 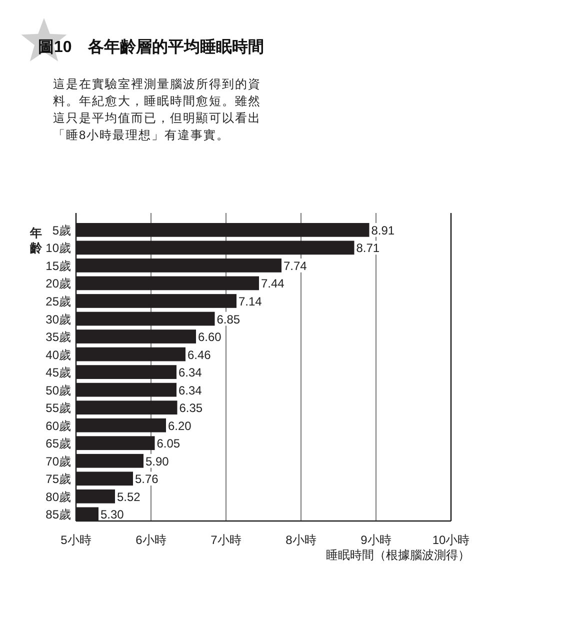 I want to click on x-tick-label: 5小時, so click(x=76, y=540).